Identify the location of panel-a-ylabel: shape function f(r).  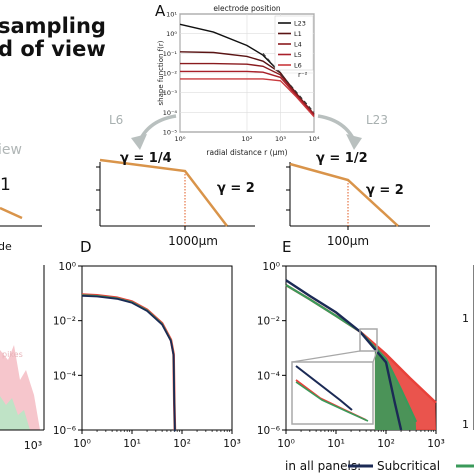
(161, 72).